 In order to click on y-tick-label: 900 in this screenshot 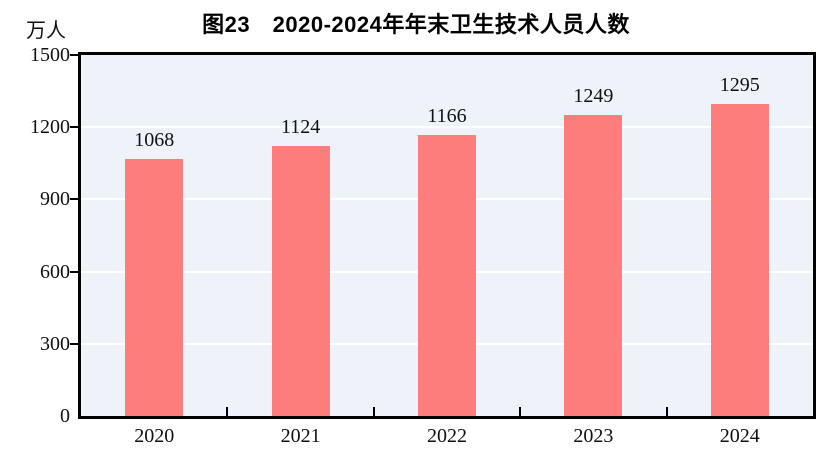, I will do `click(55, 199)`.